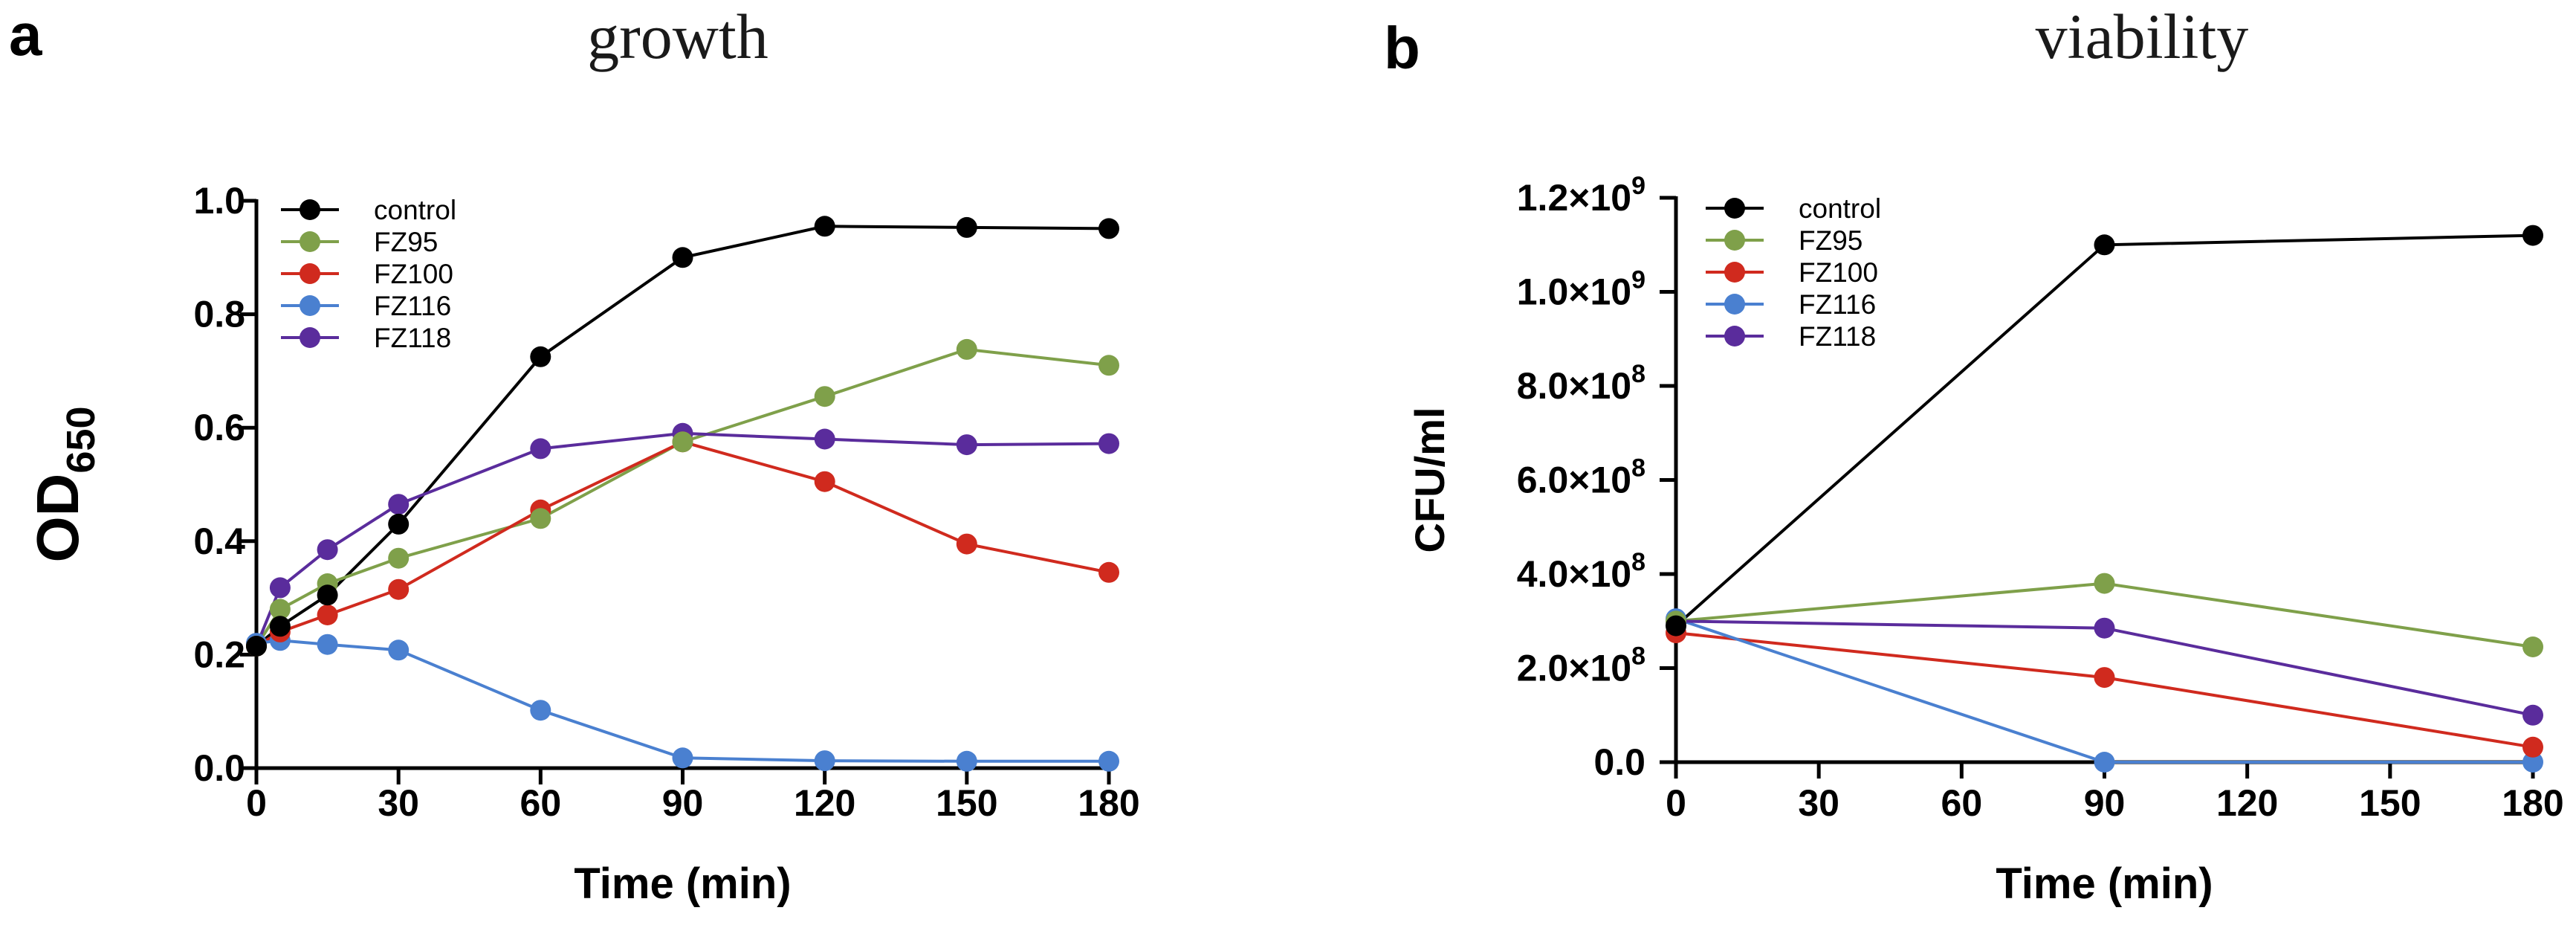  What do you see at coordinates (219, 768) in the screenshot?
I see `y-tick-label-growth: 0.0` at bounding box center [219, 768].